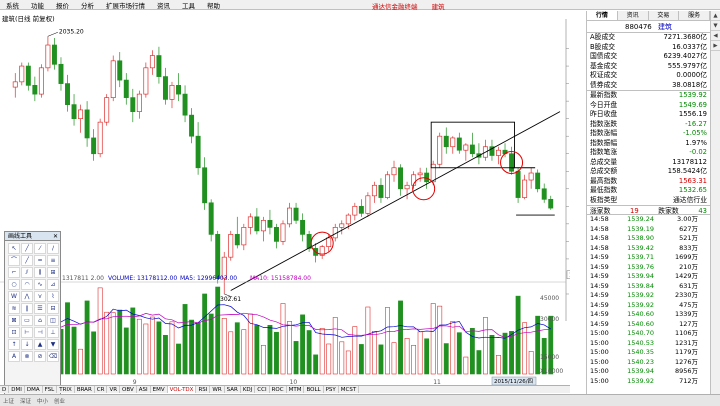 The image size is (720, 406). I want to click on indicator-tab: CCI, so click(262, 389).